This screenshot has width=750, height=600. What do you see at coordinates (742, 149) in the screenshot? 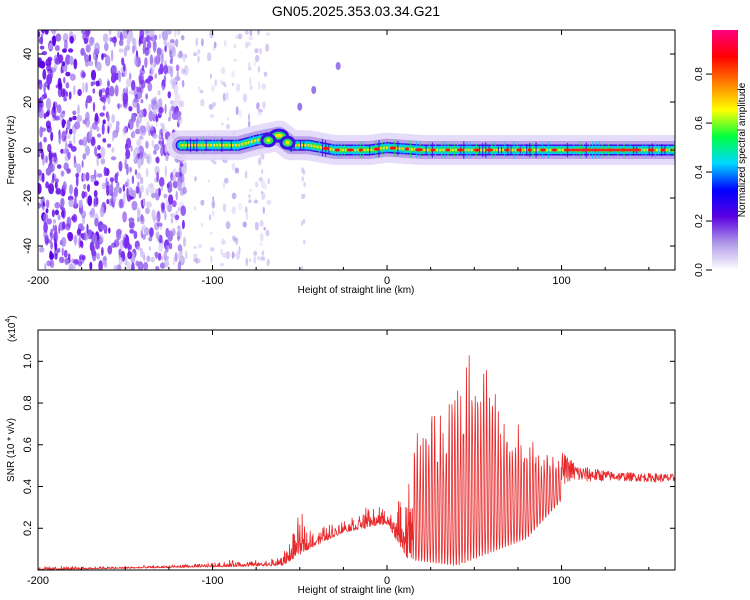
I see `colorbar-label: Normalized spectral amplitude` at bounding box center [742, 149].